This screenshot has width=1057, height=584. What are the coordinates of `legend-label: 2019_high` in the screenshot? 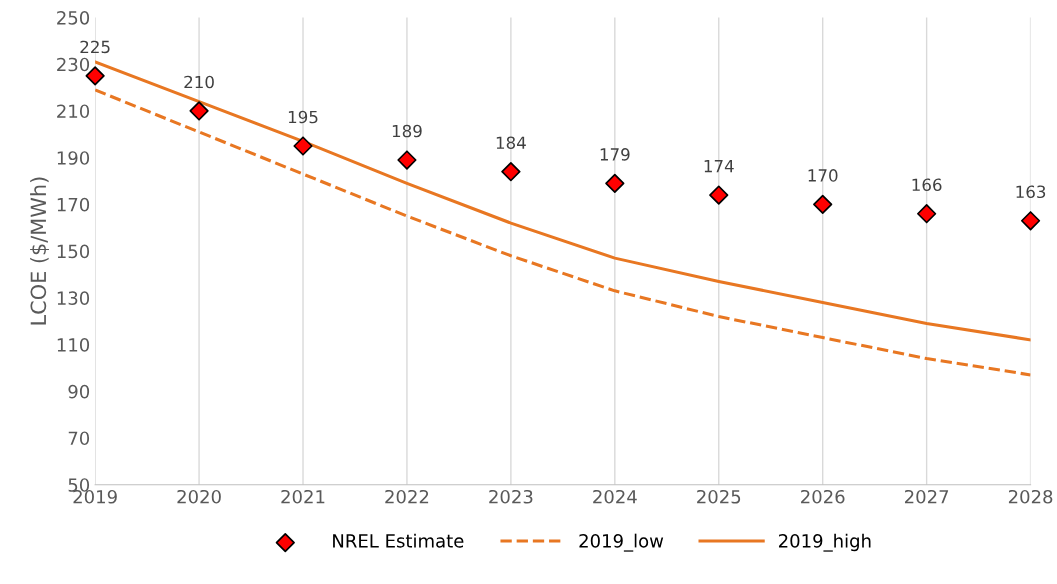 It's located at (824, 542).